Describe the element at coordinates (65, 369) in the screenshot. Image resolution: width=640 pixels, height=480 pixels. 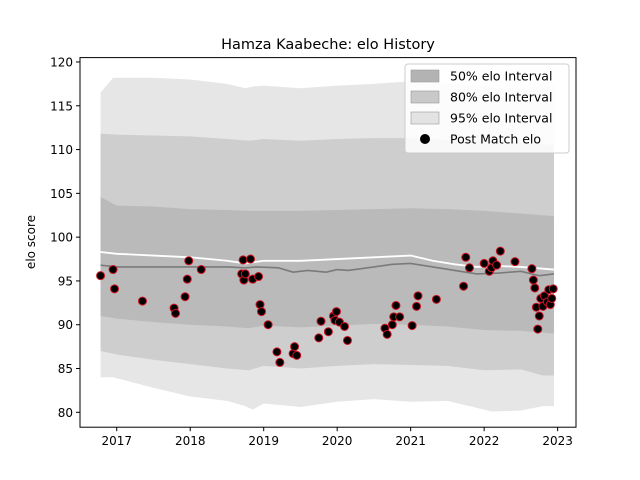
I see `y-tick-label: 85` at that location.